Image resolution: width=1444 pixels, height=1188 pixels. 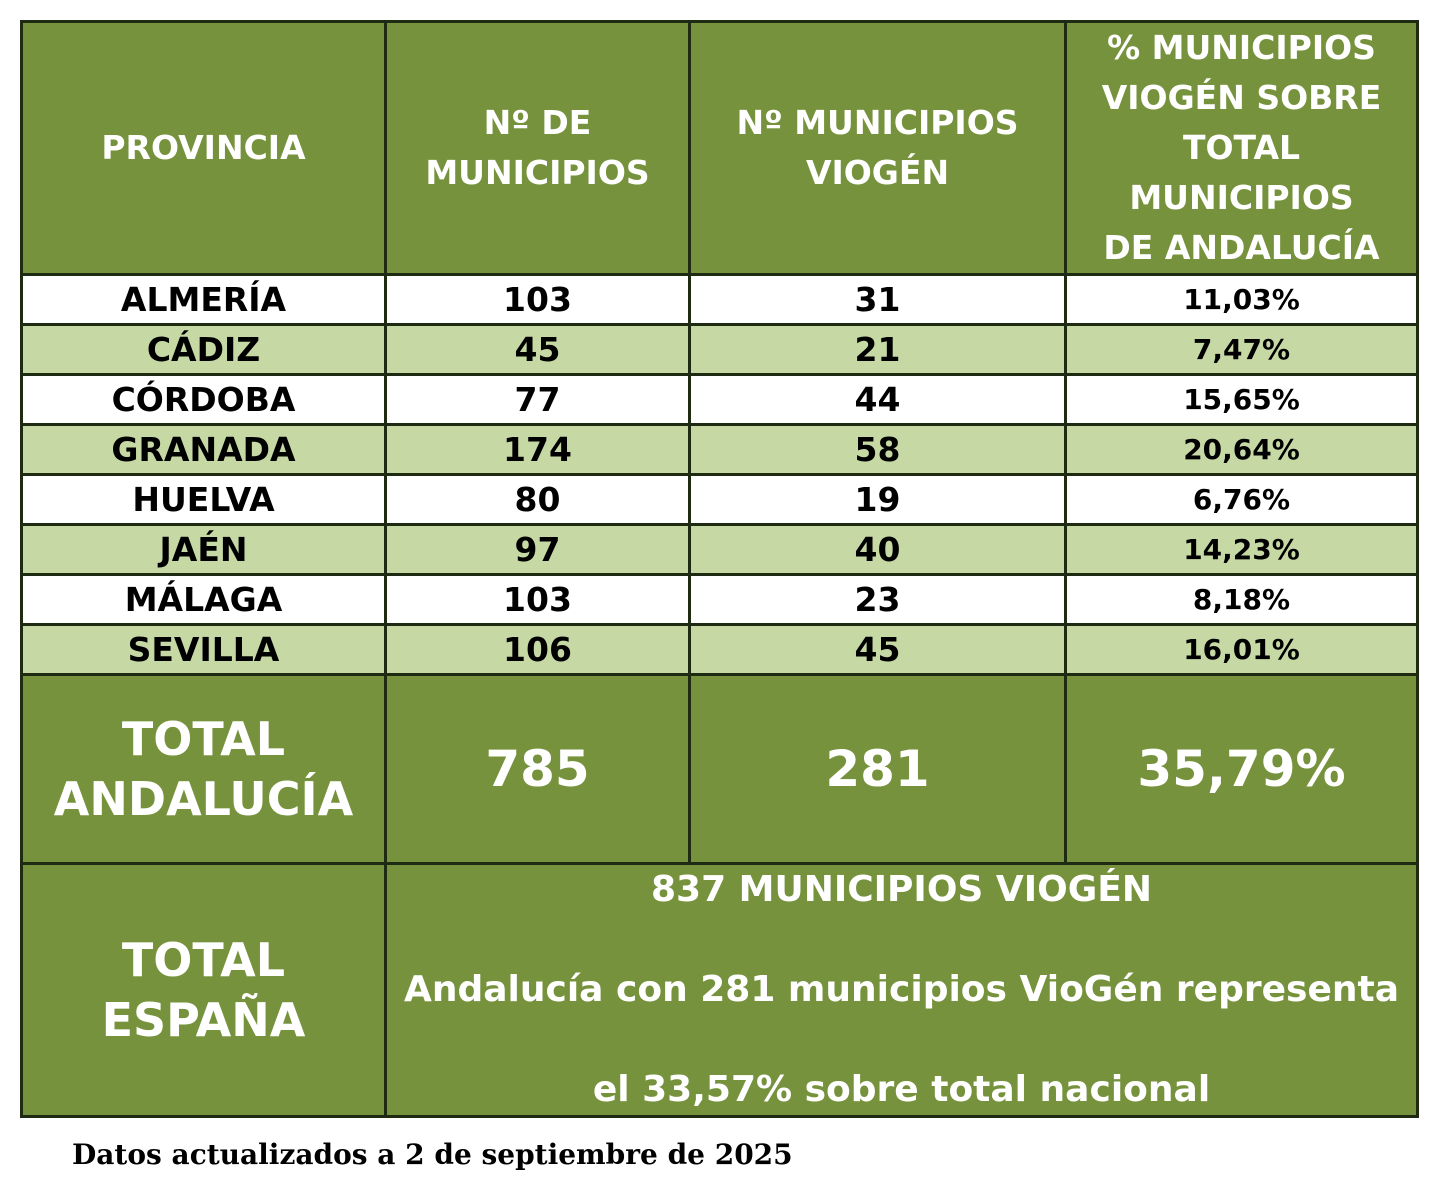 What do you see at coordinates (203, 649) in the screenshot?
I see `cell-provincia: SEVILLA` at bounding box center [203, 649].